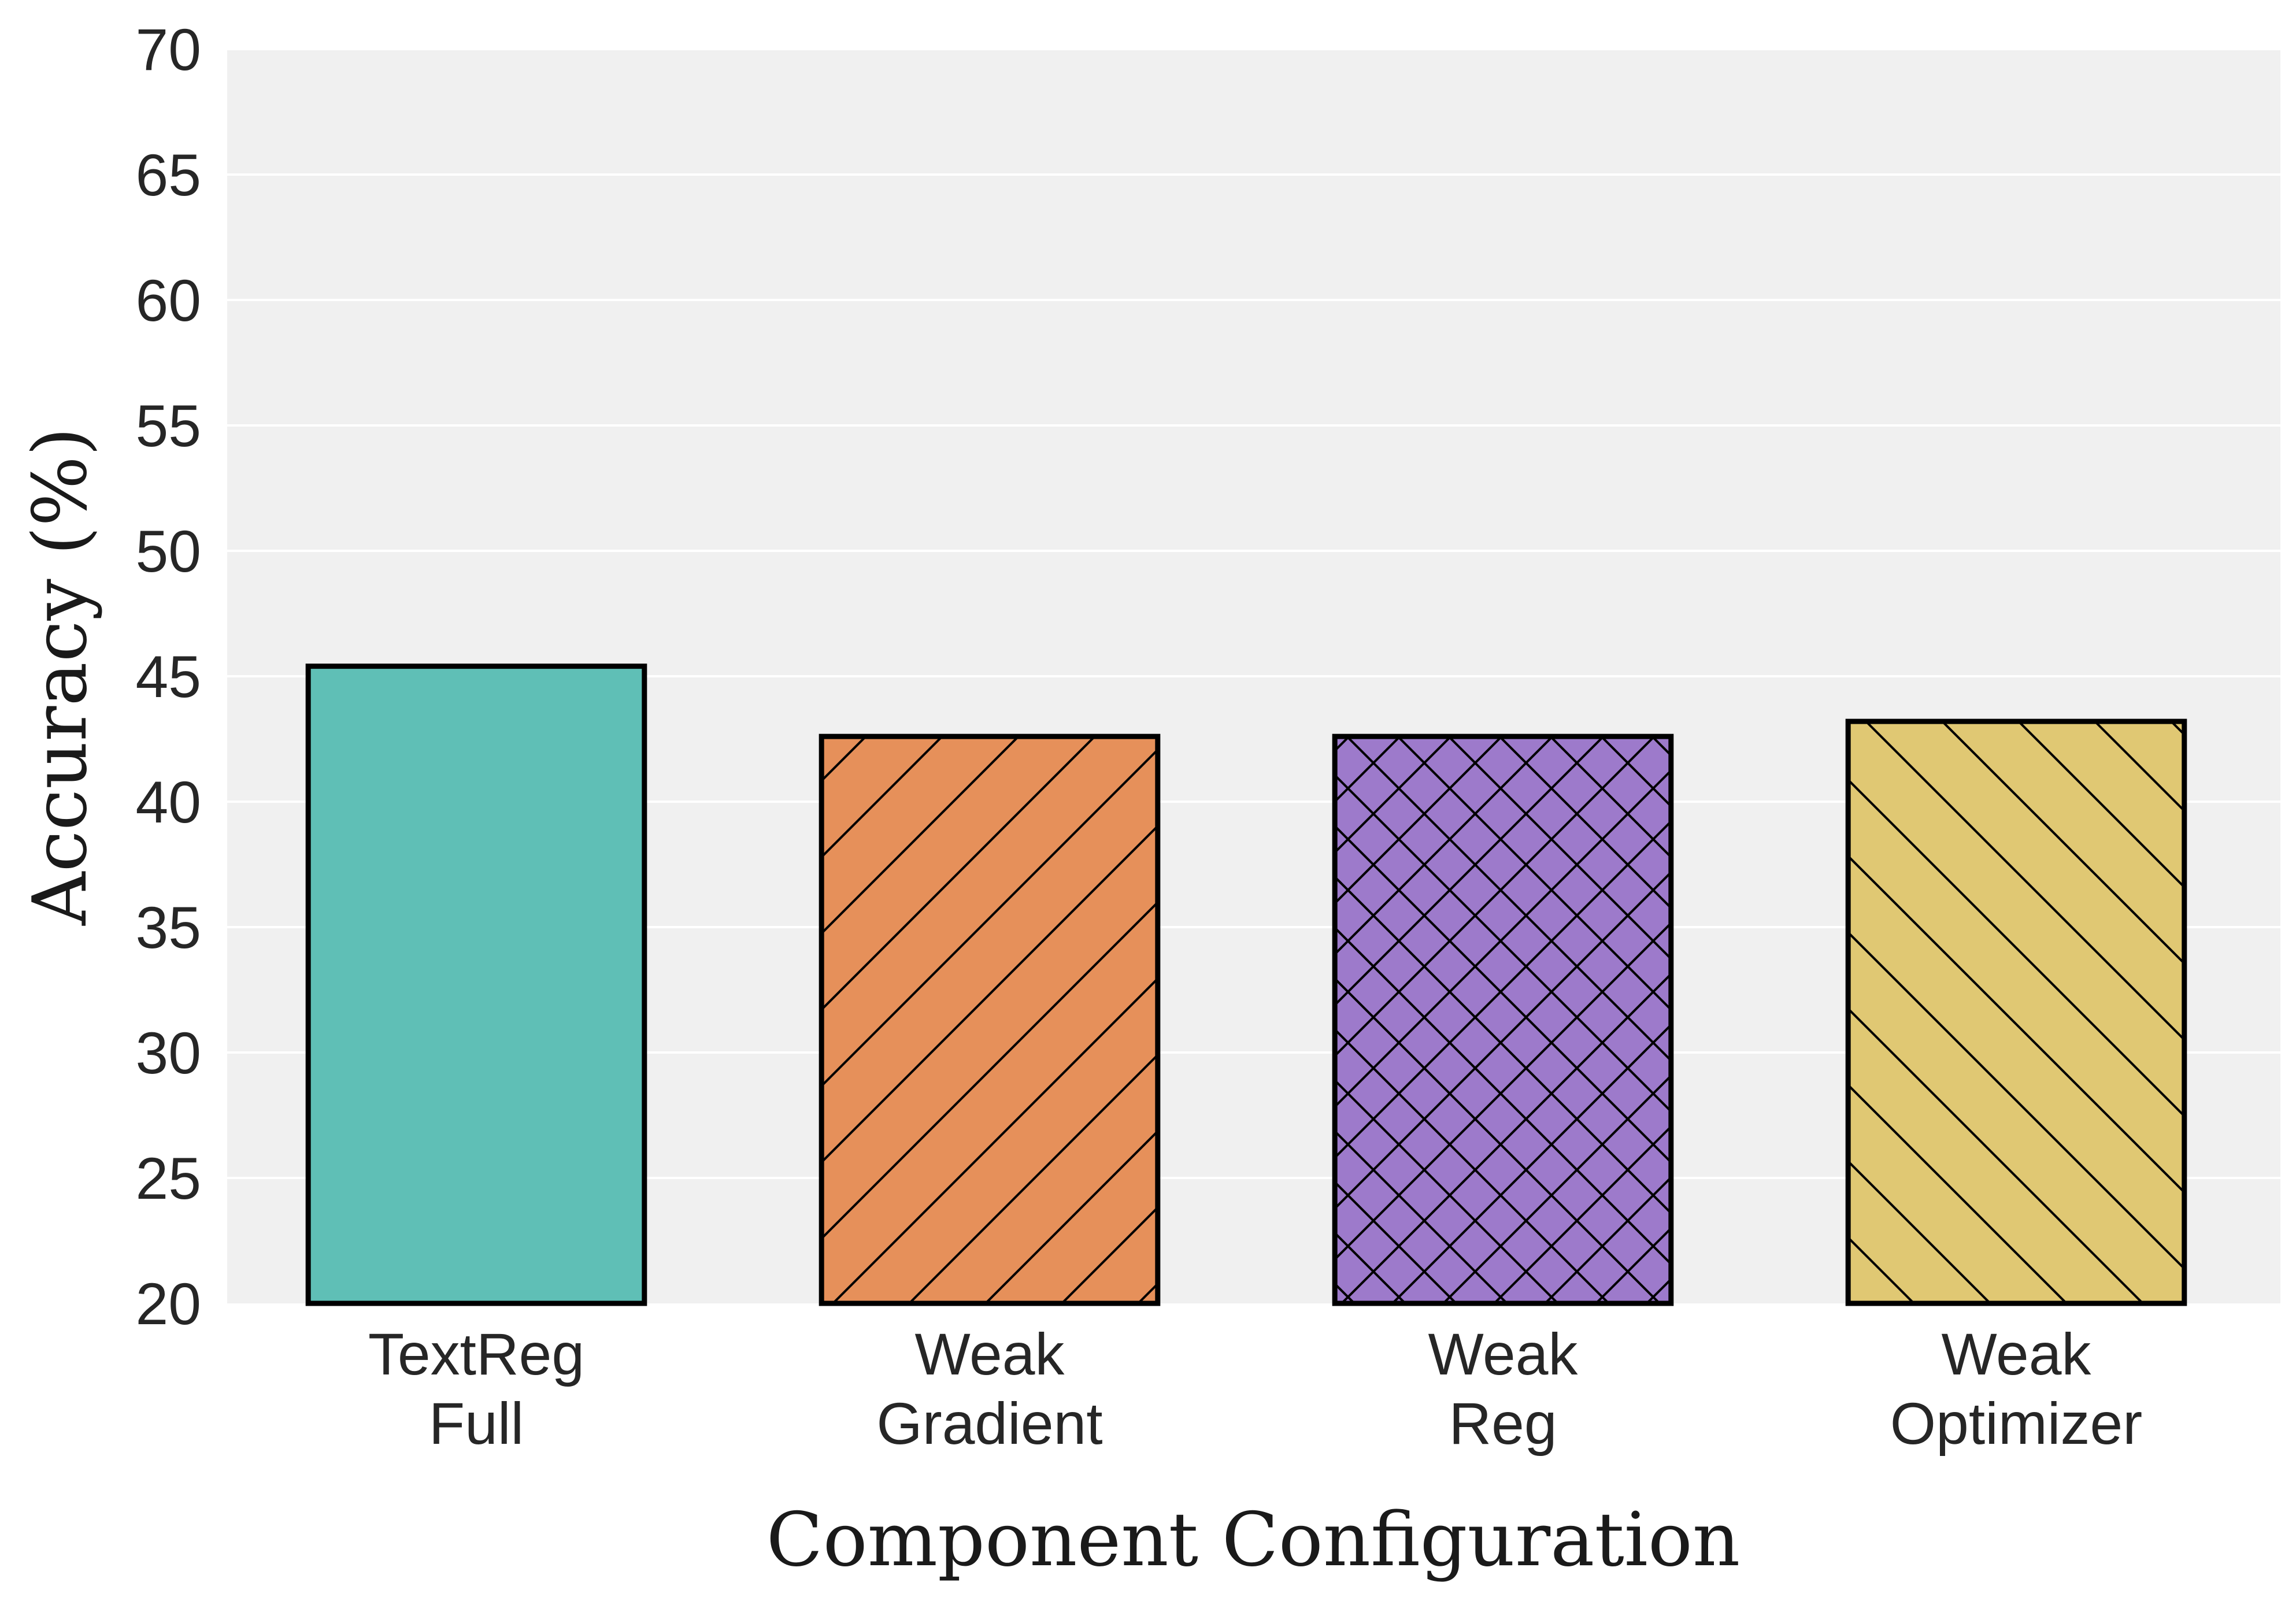 Image resolution: width=2296 pixels, height=1597 pixels. Describe the element at coordinates (168, 1178) in the screenshot. I see `y-tick-label: 25` at that location.